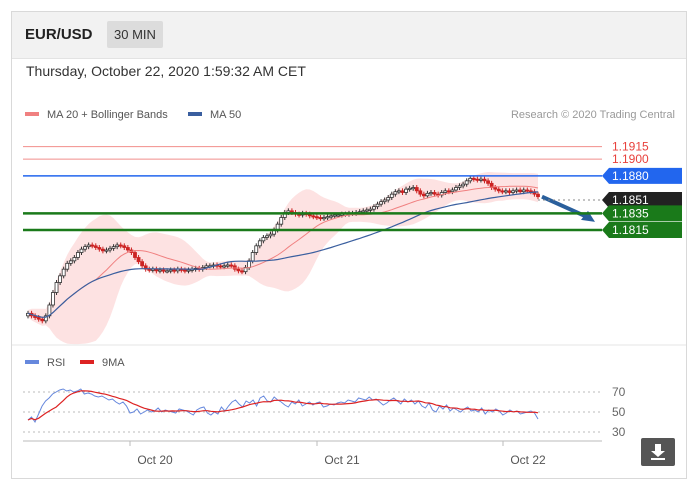 The height and width of the screenshot is (491, 695). I want to click on rsi-tick-label: 50, so click(619, 412).